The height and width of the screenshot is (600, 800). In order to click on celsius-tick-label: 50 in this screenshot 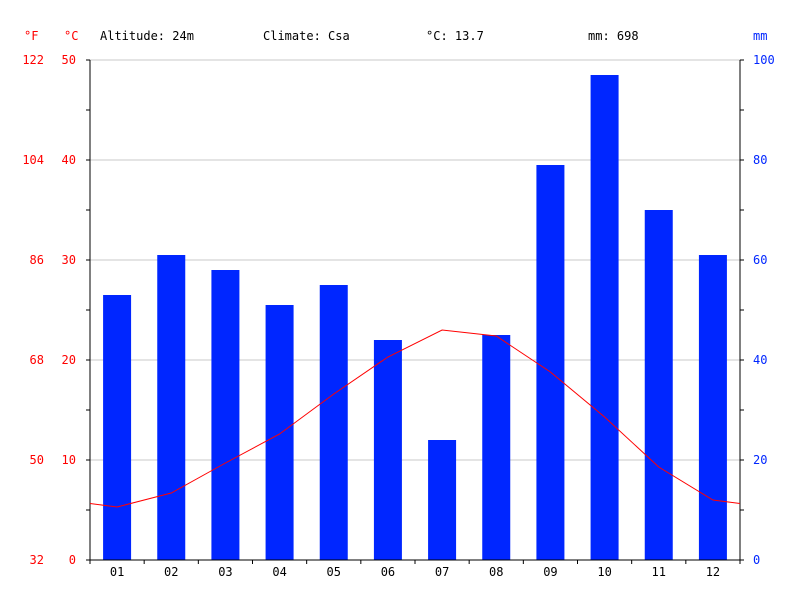, I will do `click(69, 60)`.